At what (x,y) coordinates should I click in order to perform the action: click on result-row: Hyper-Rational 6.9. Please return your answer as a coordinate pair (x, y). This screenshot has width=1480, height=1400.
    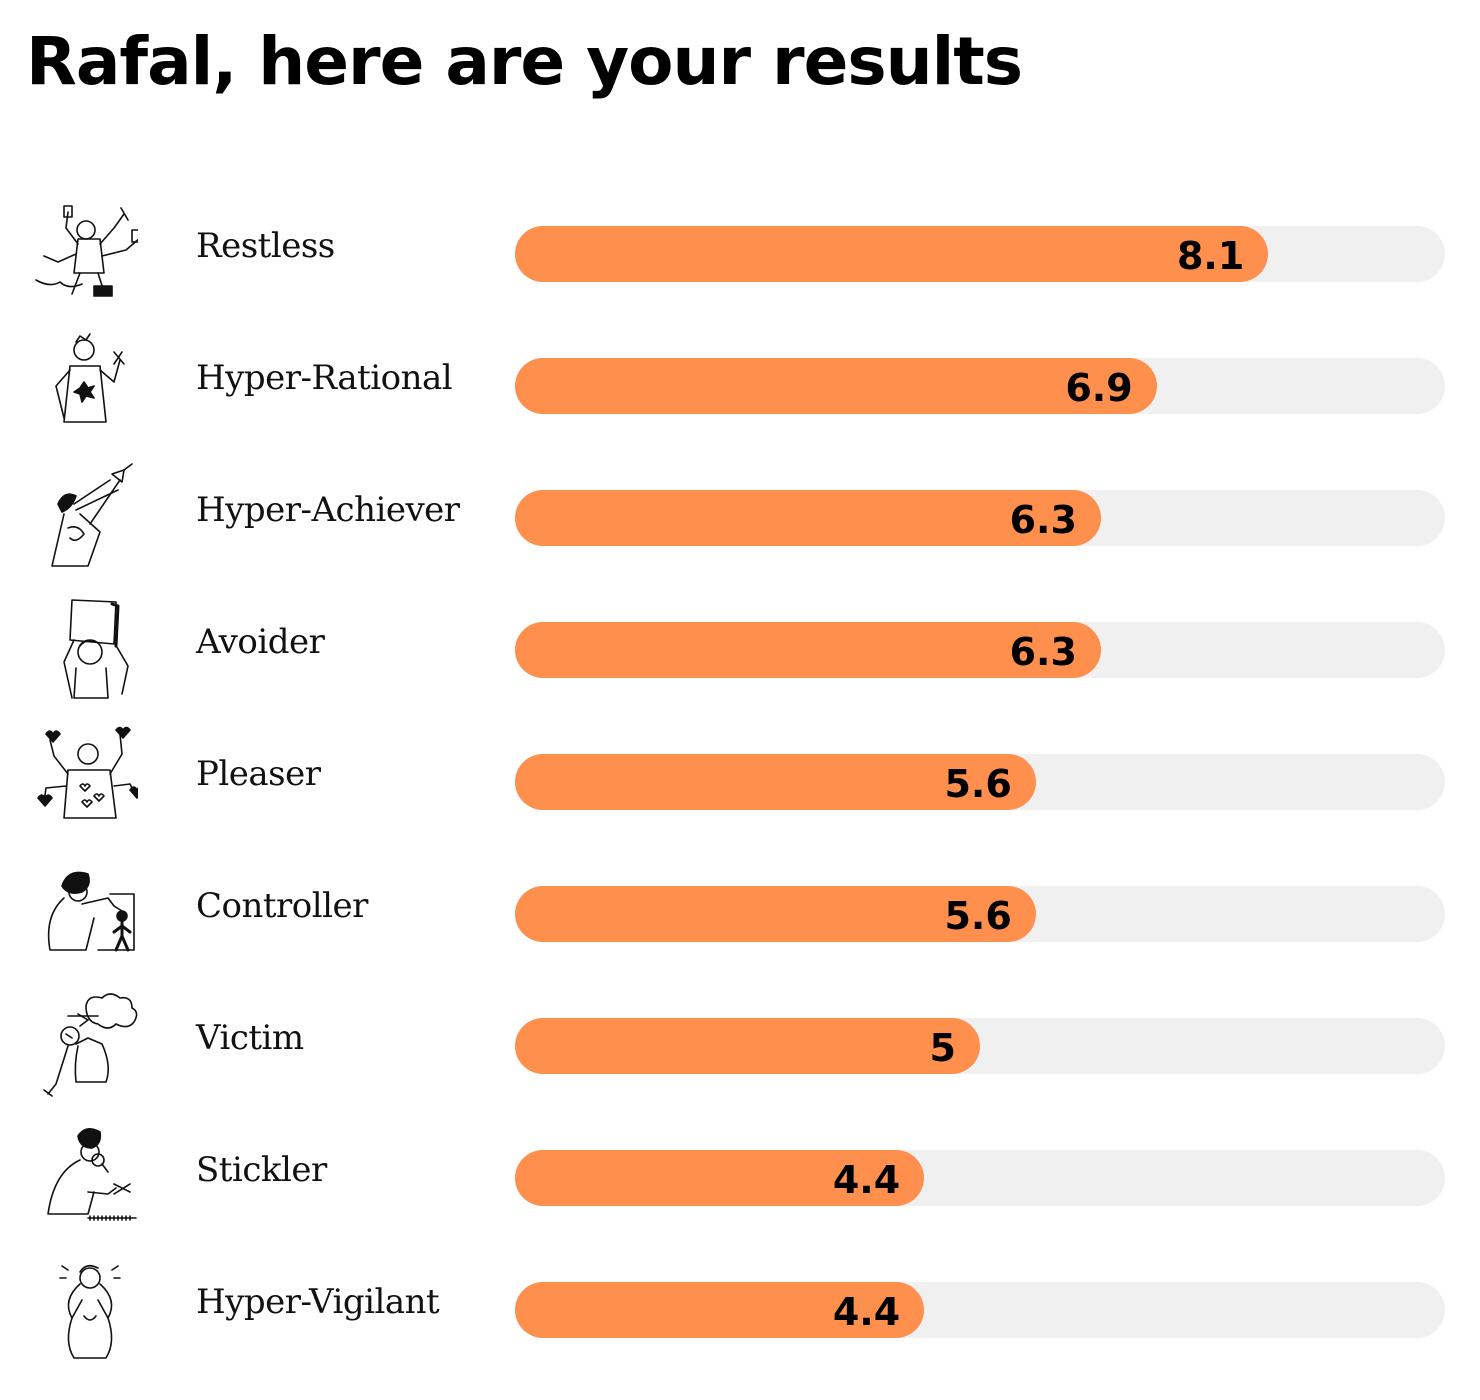
    Looking at the image, I should click on (740, 386).